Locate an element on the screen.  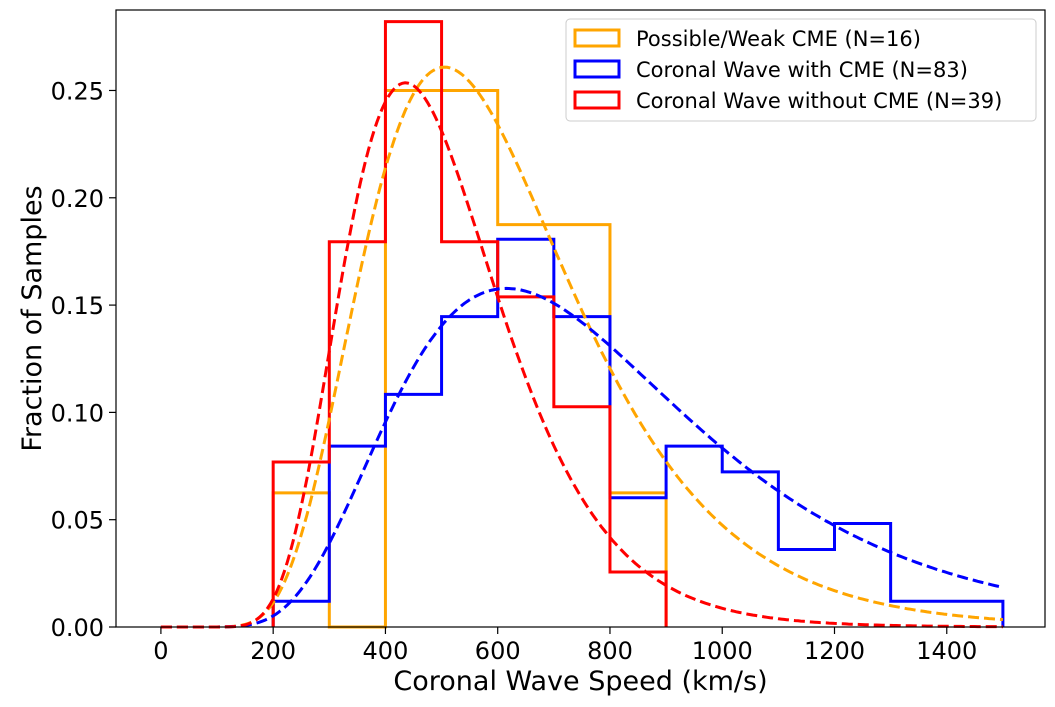
y-tick-label: 0.05 is located at coordinates (77, 521).